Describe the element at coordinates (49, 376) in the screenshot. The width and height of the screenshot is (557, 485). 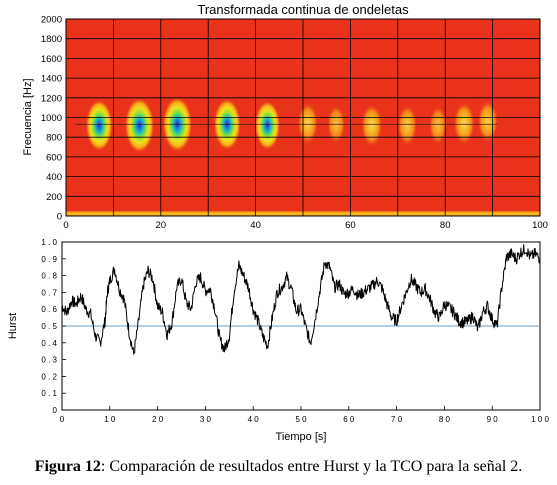
I see `hurst-y-tick-label: 0 . 2` at that location.